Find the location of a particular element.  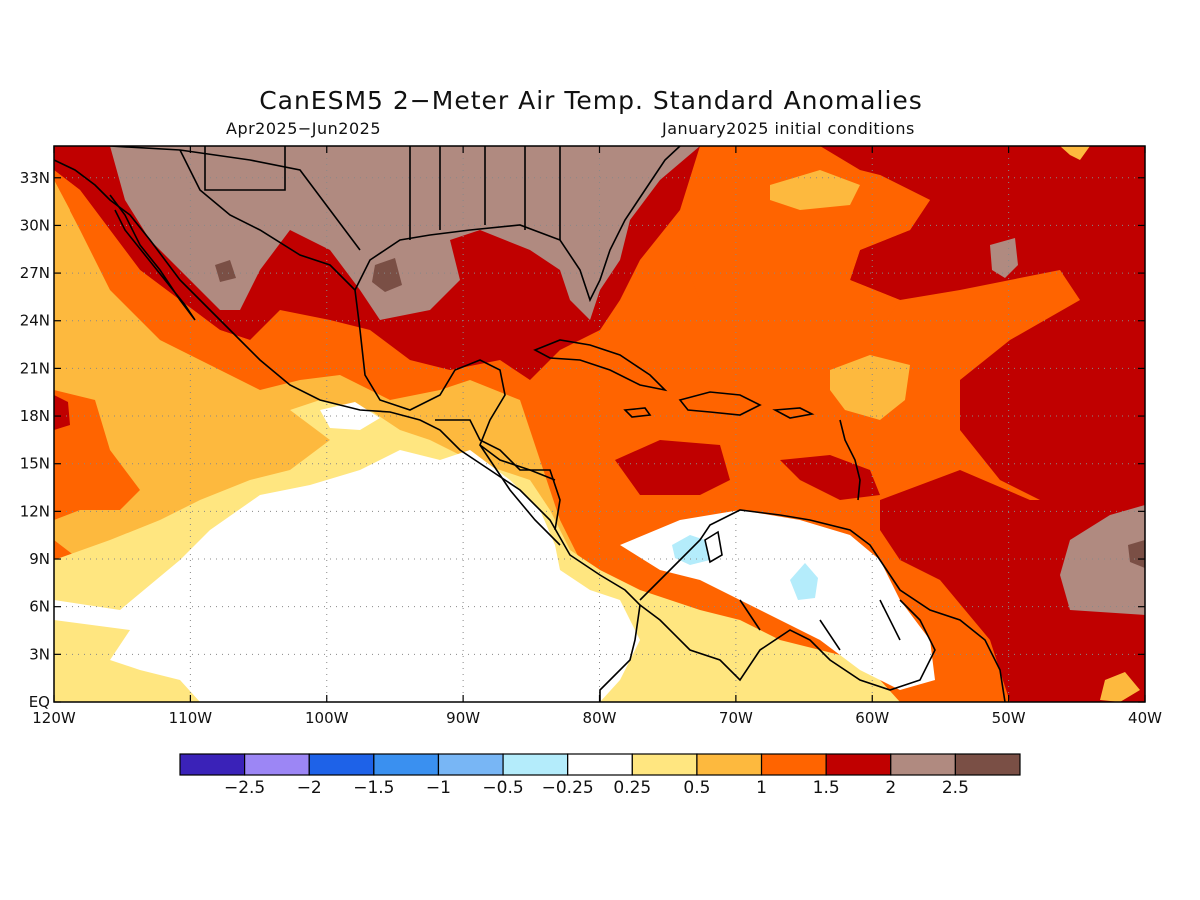

lon-tick-label: 120W is located at coordinates (54, 718).